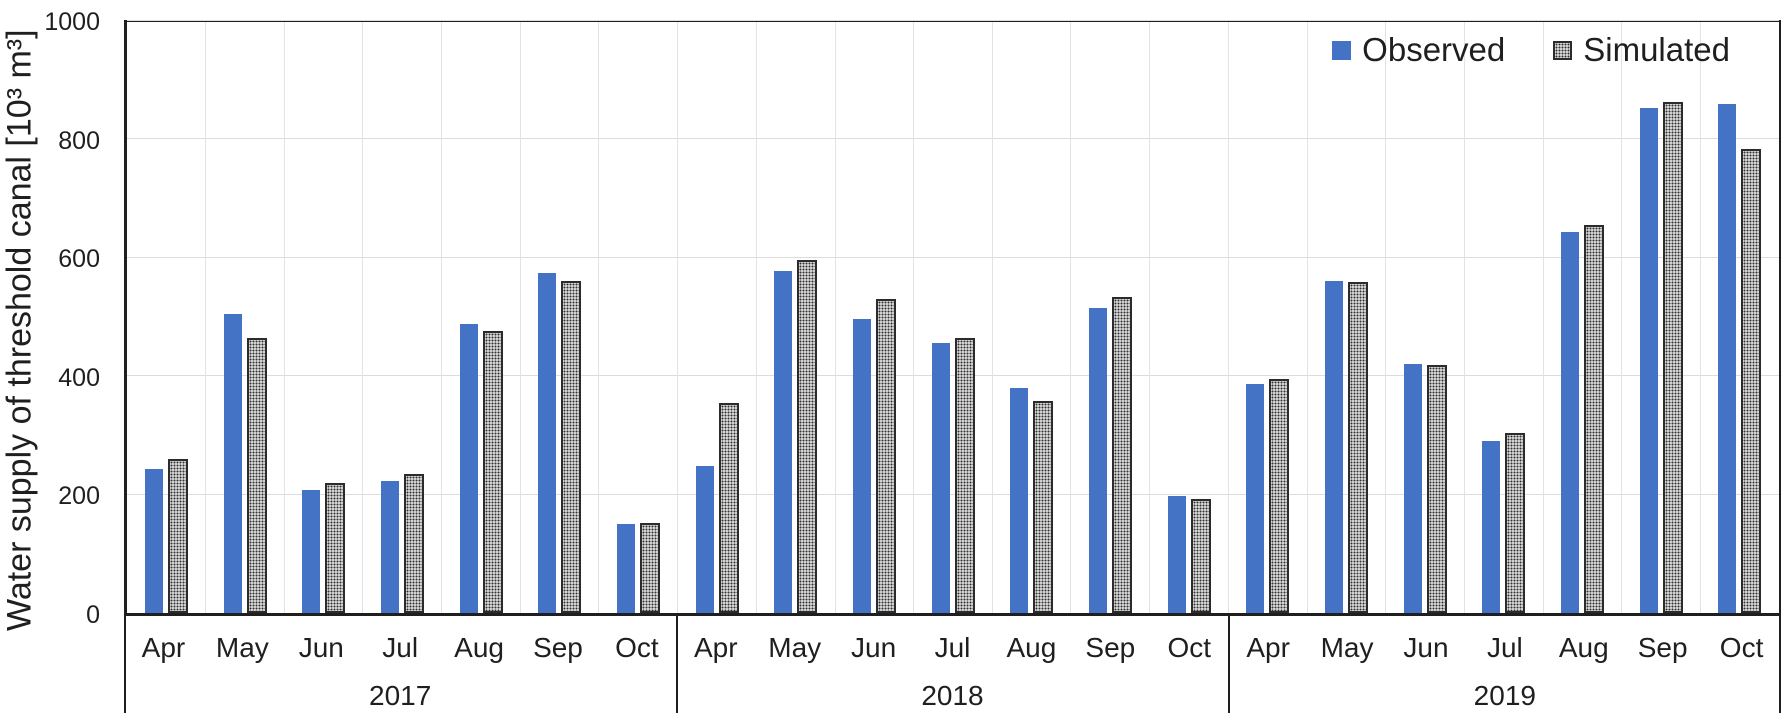 The height and width of the screenshot is (728, 1790). I want to click on legend-entry-simulated: Simulated, so click(1641, 50).